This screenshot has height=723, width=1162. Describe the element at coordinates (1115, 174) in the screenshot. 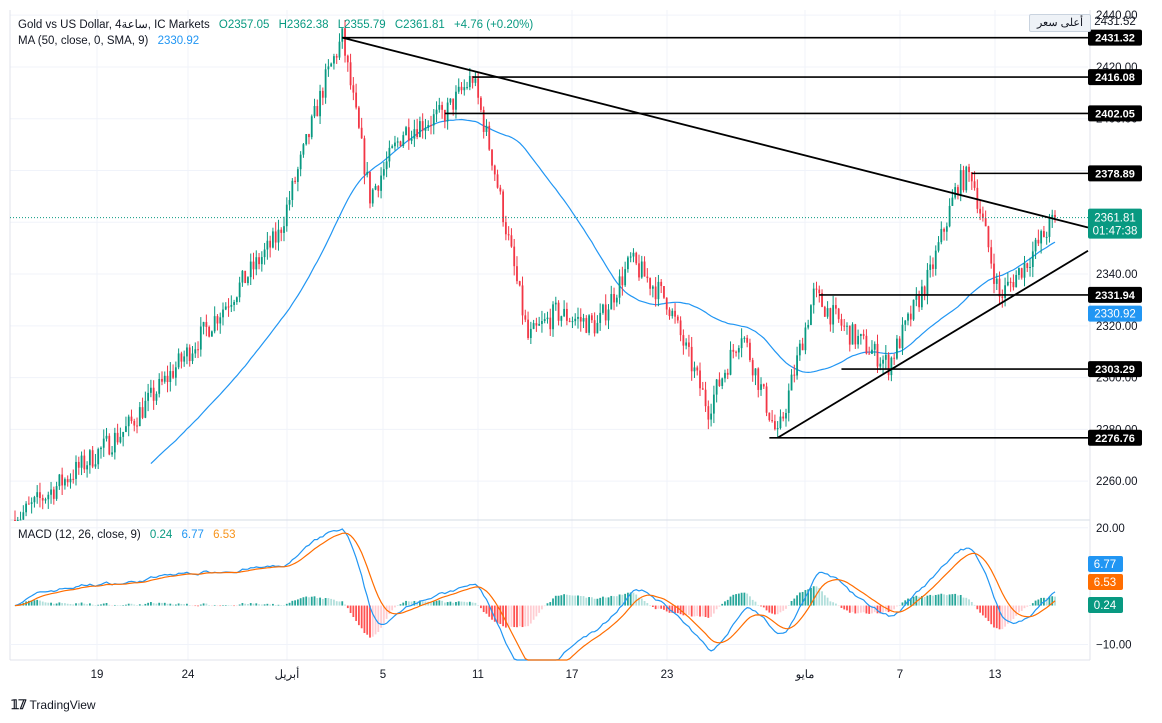

I see `level-price-label: 2378.89` at that location.